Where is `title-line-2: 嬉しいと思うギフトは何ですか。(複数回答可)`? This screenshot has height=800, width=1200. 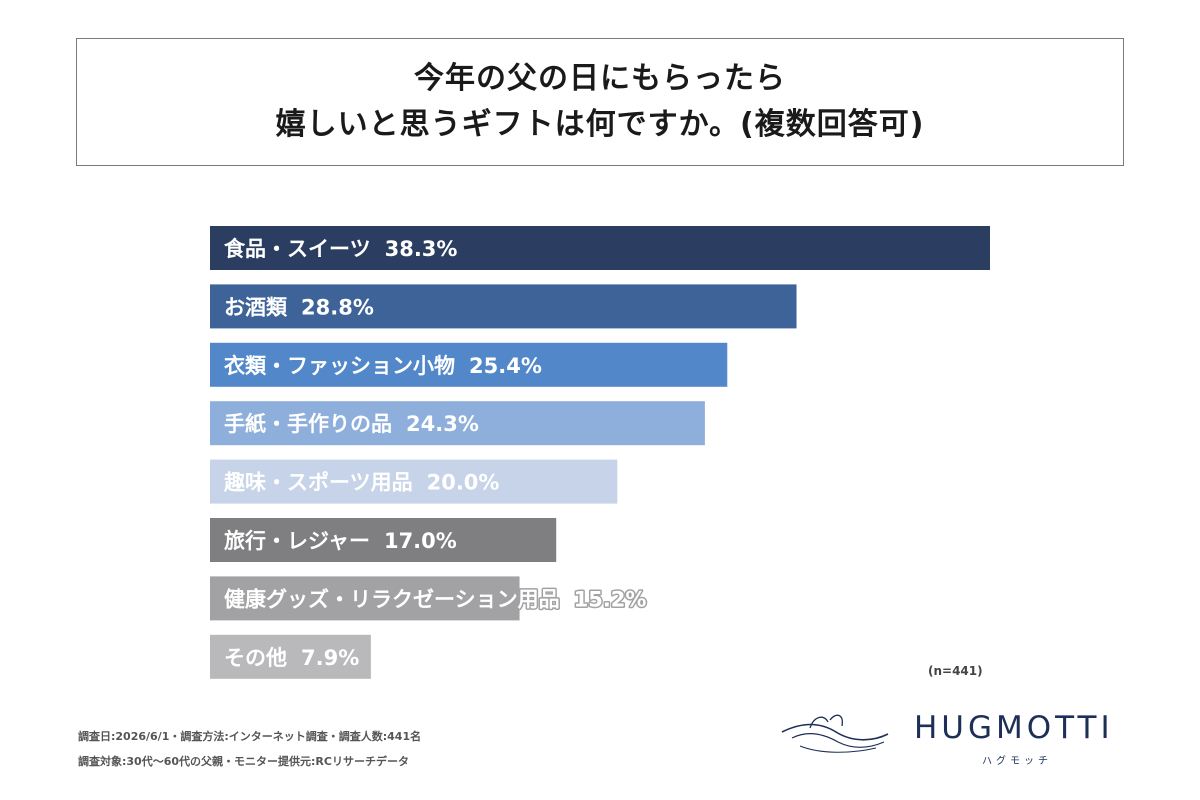
title-line-2: 嬉しいと思うギフトは何ですか。(複数回答可) is located at coordinates (600, 124).